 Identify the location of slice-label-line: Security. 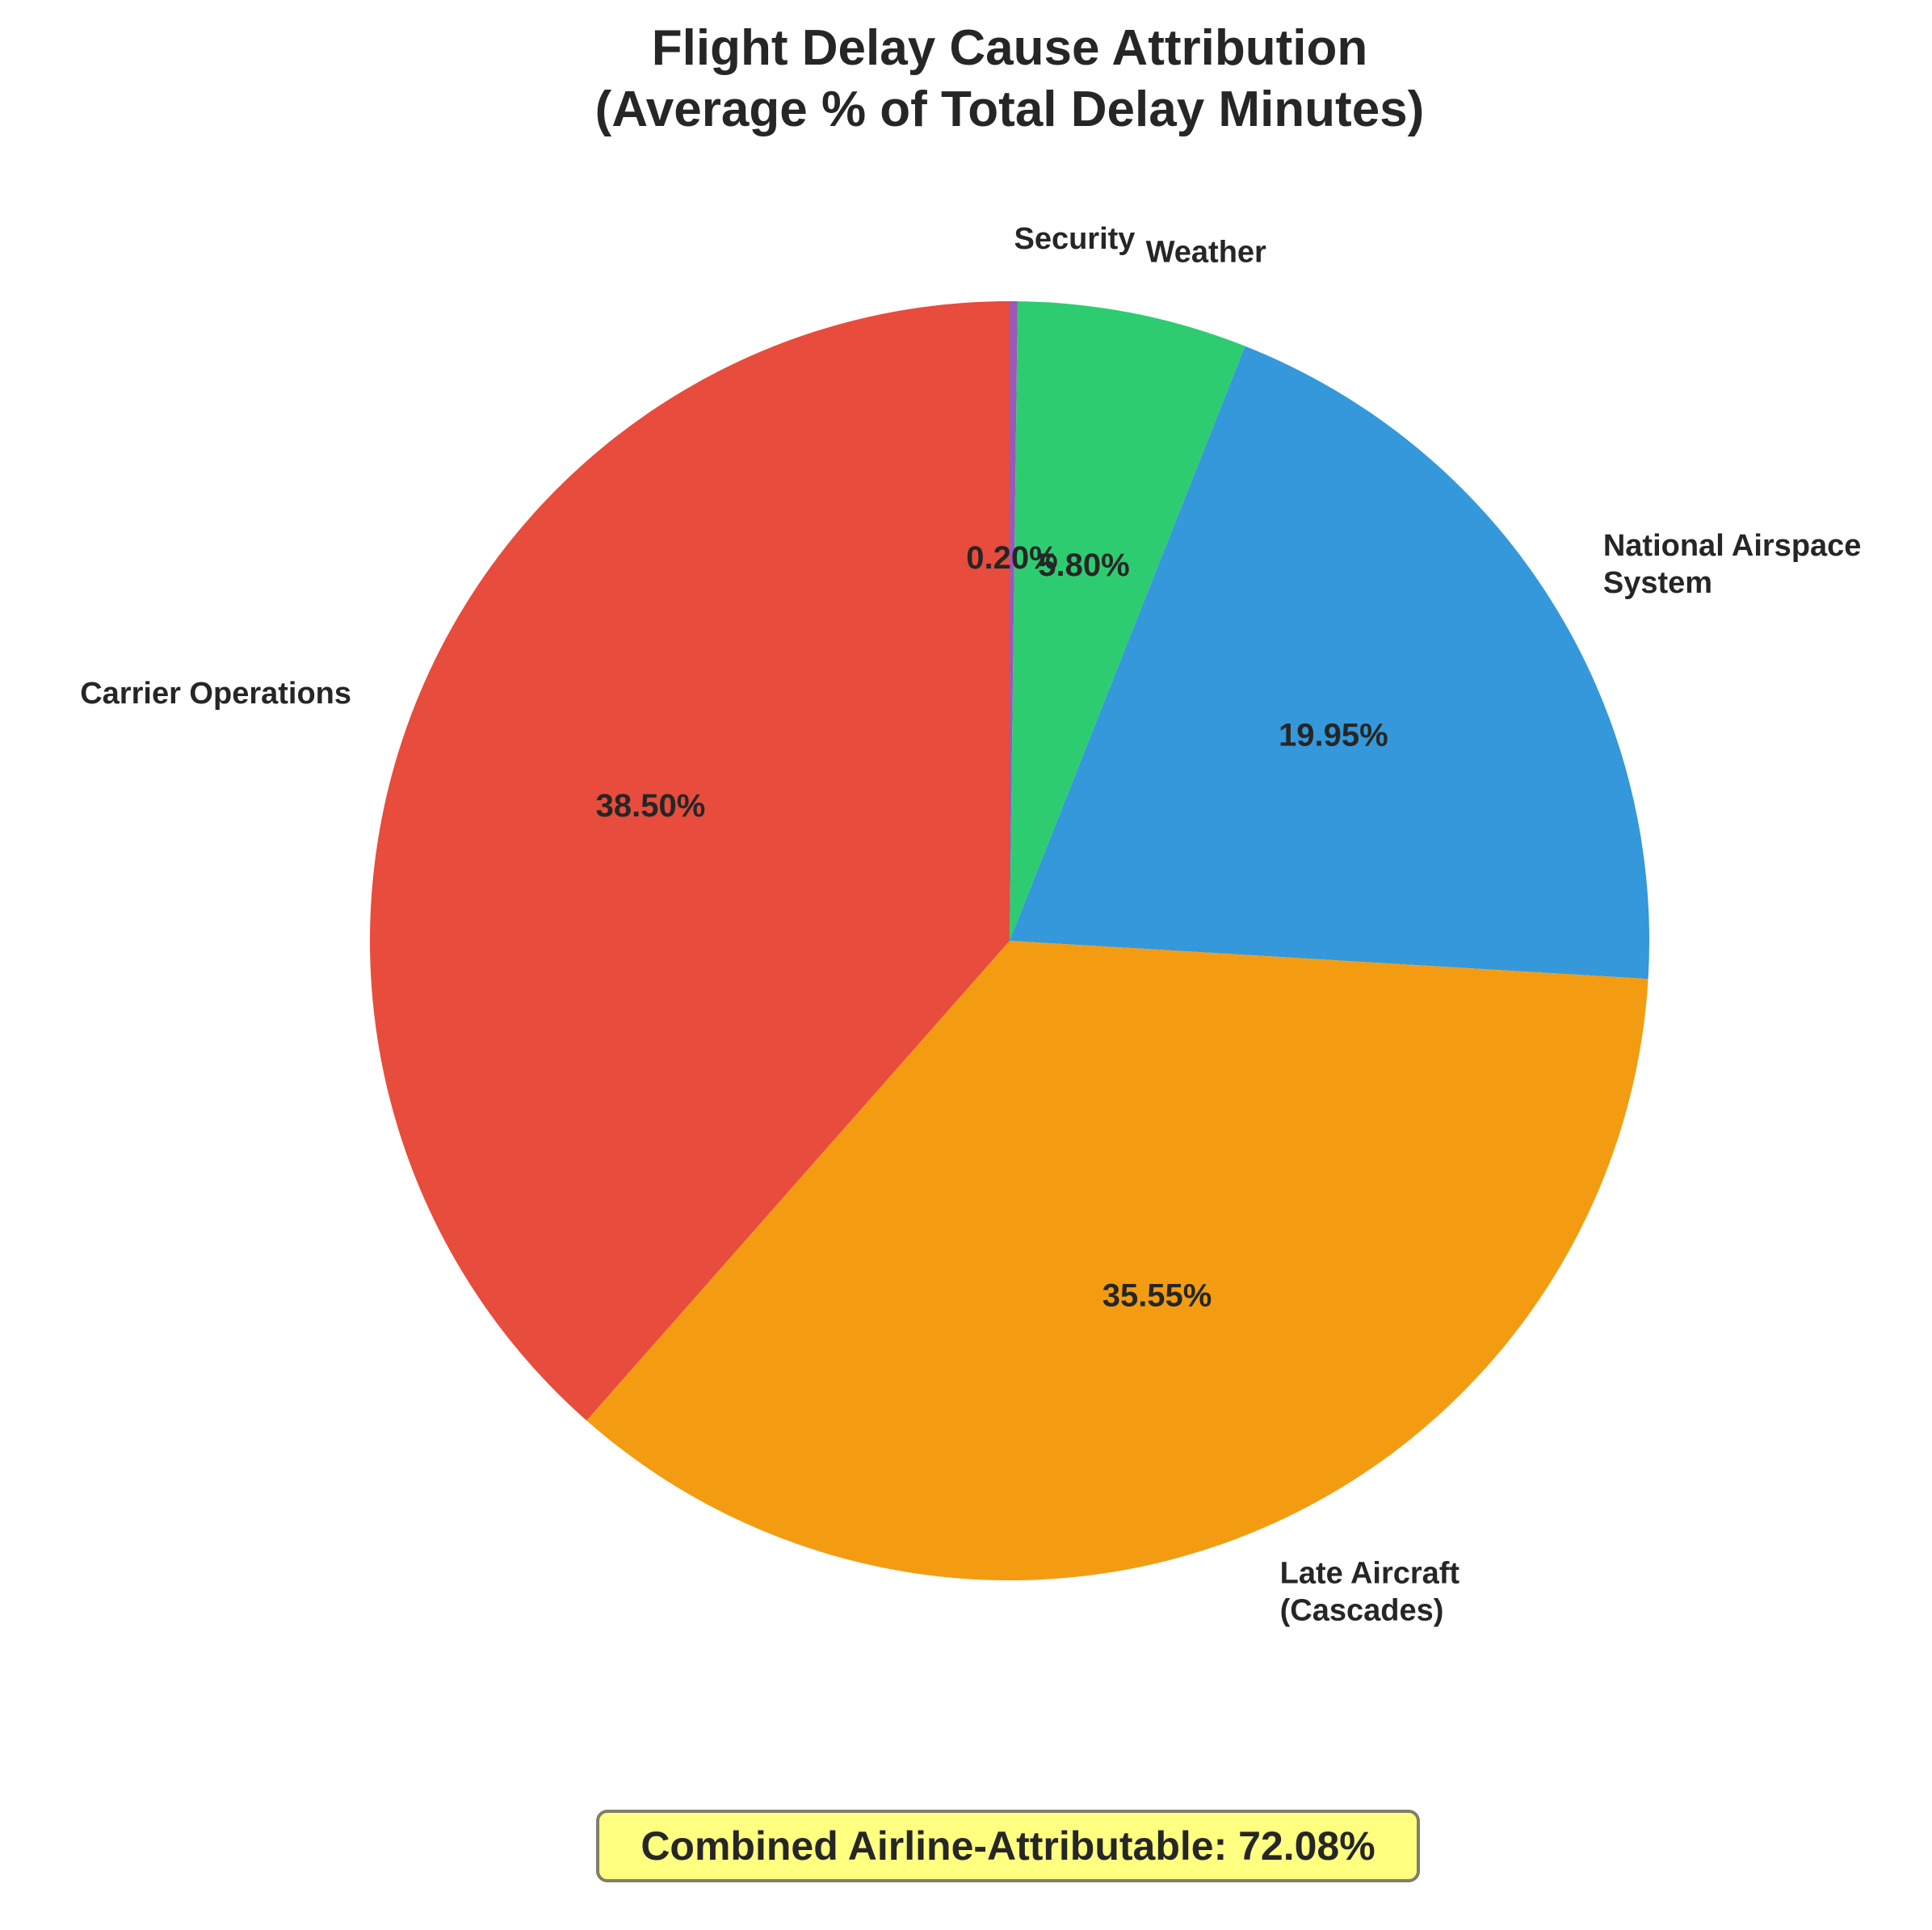
(1075, 239).